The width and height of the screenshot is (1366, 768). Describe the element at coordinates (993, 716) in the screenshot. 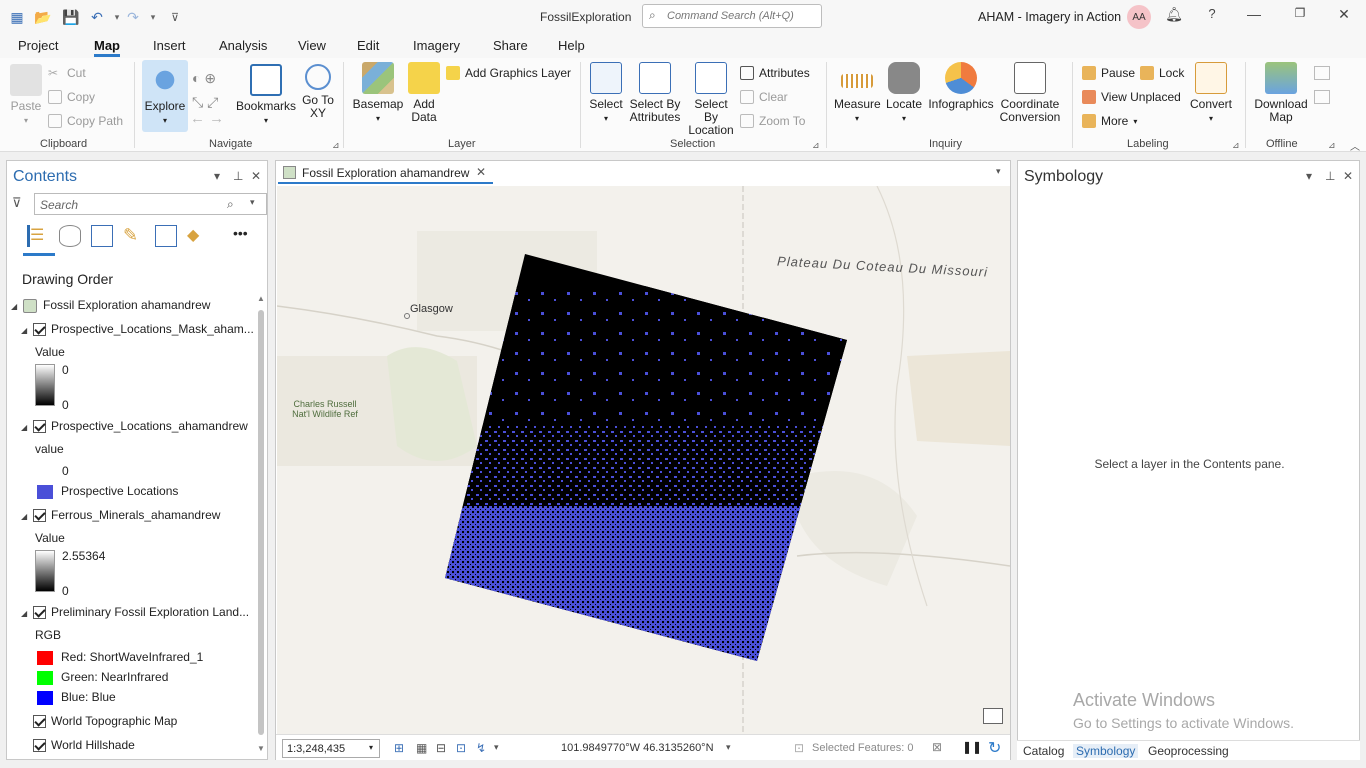

I see `map-overview-icon` at that location.